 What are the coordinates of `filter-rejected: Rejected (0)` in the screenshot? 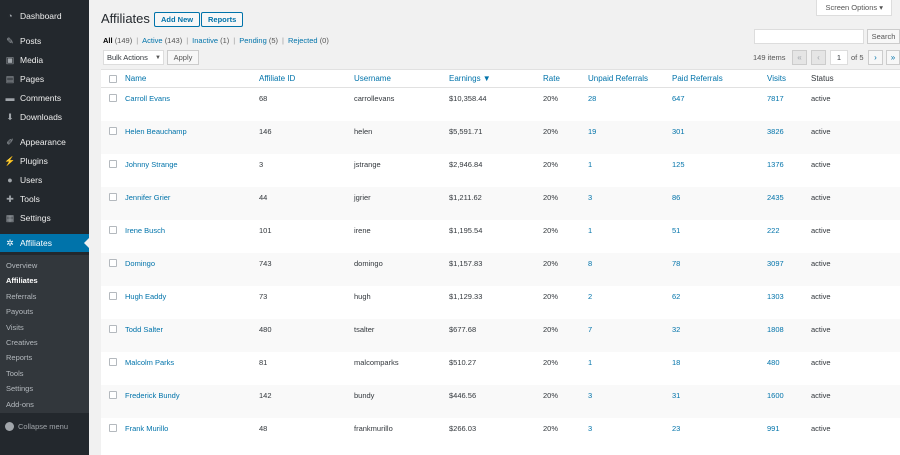 It's located at (308, 40).